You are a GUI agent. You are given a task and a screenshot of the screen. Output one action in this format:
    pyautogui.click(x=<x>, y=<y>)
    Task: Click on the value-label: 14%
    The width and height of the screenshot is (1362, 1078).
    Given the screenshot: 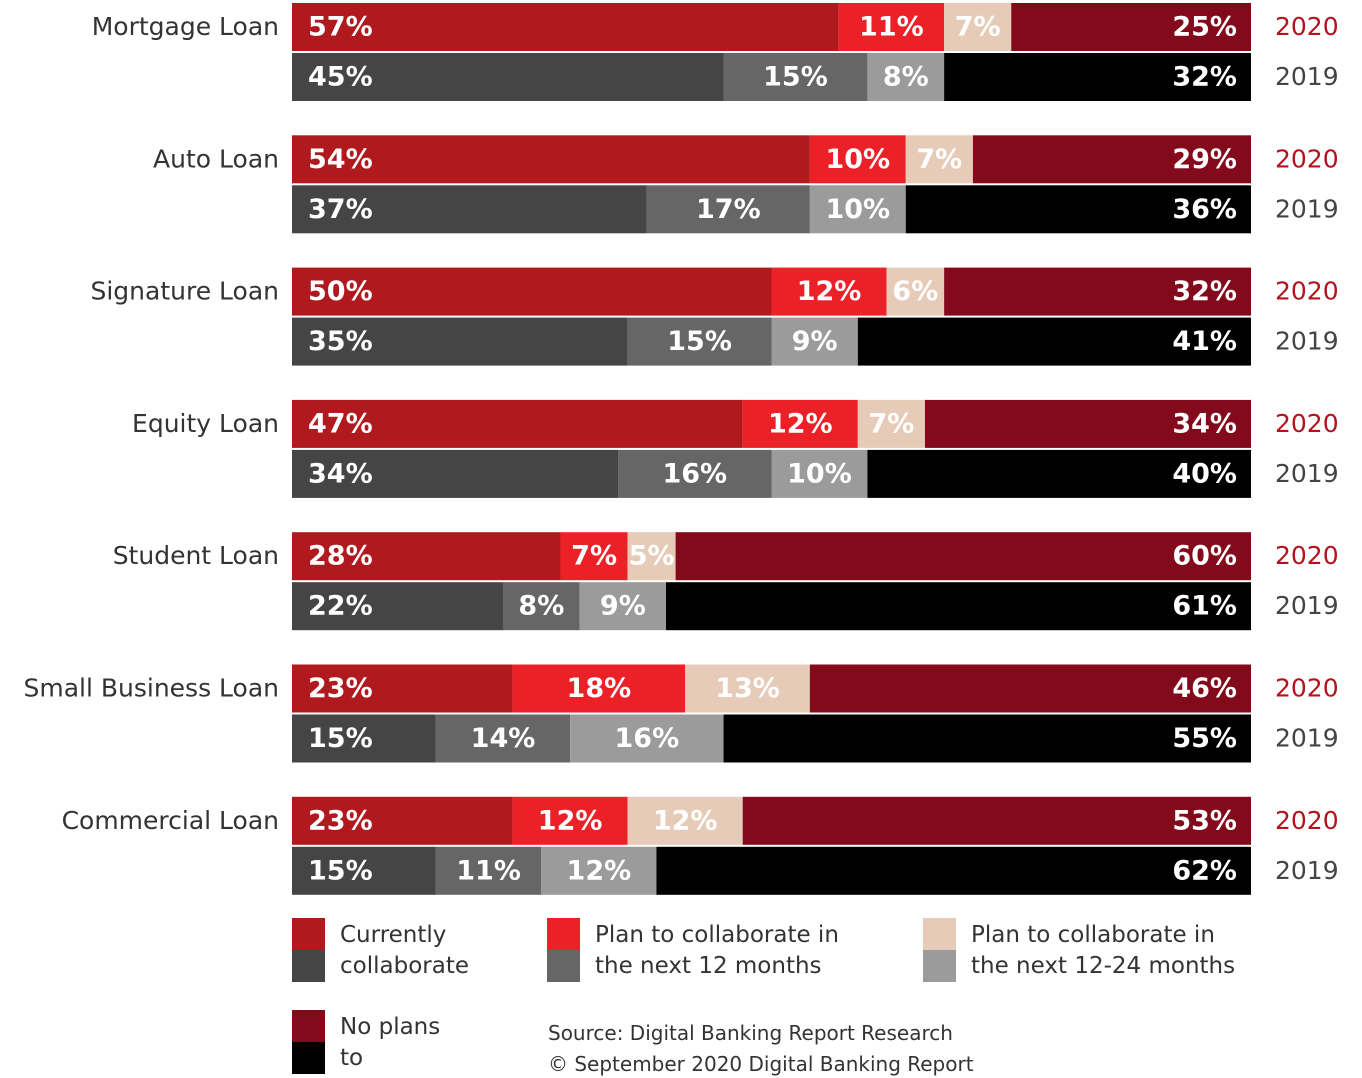 What is the action you would take?
    pyautogui.click(x=503, y=738)
    